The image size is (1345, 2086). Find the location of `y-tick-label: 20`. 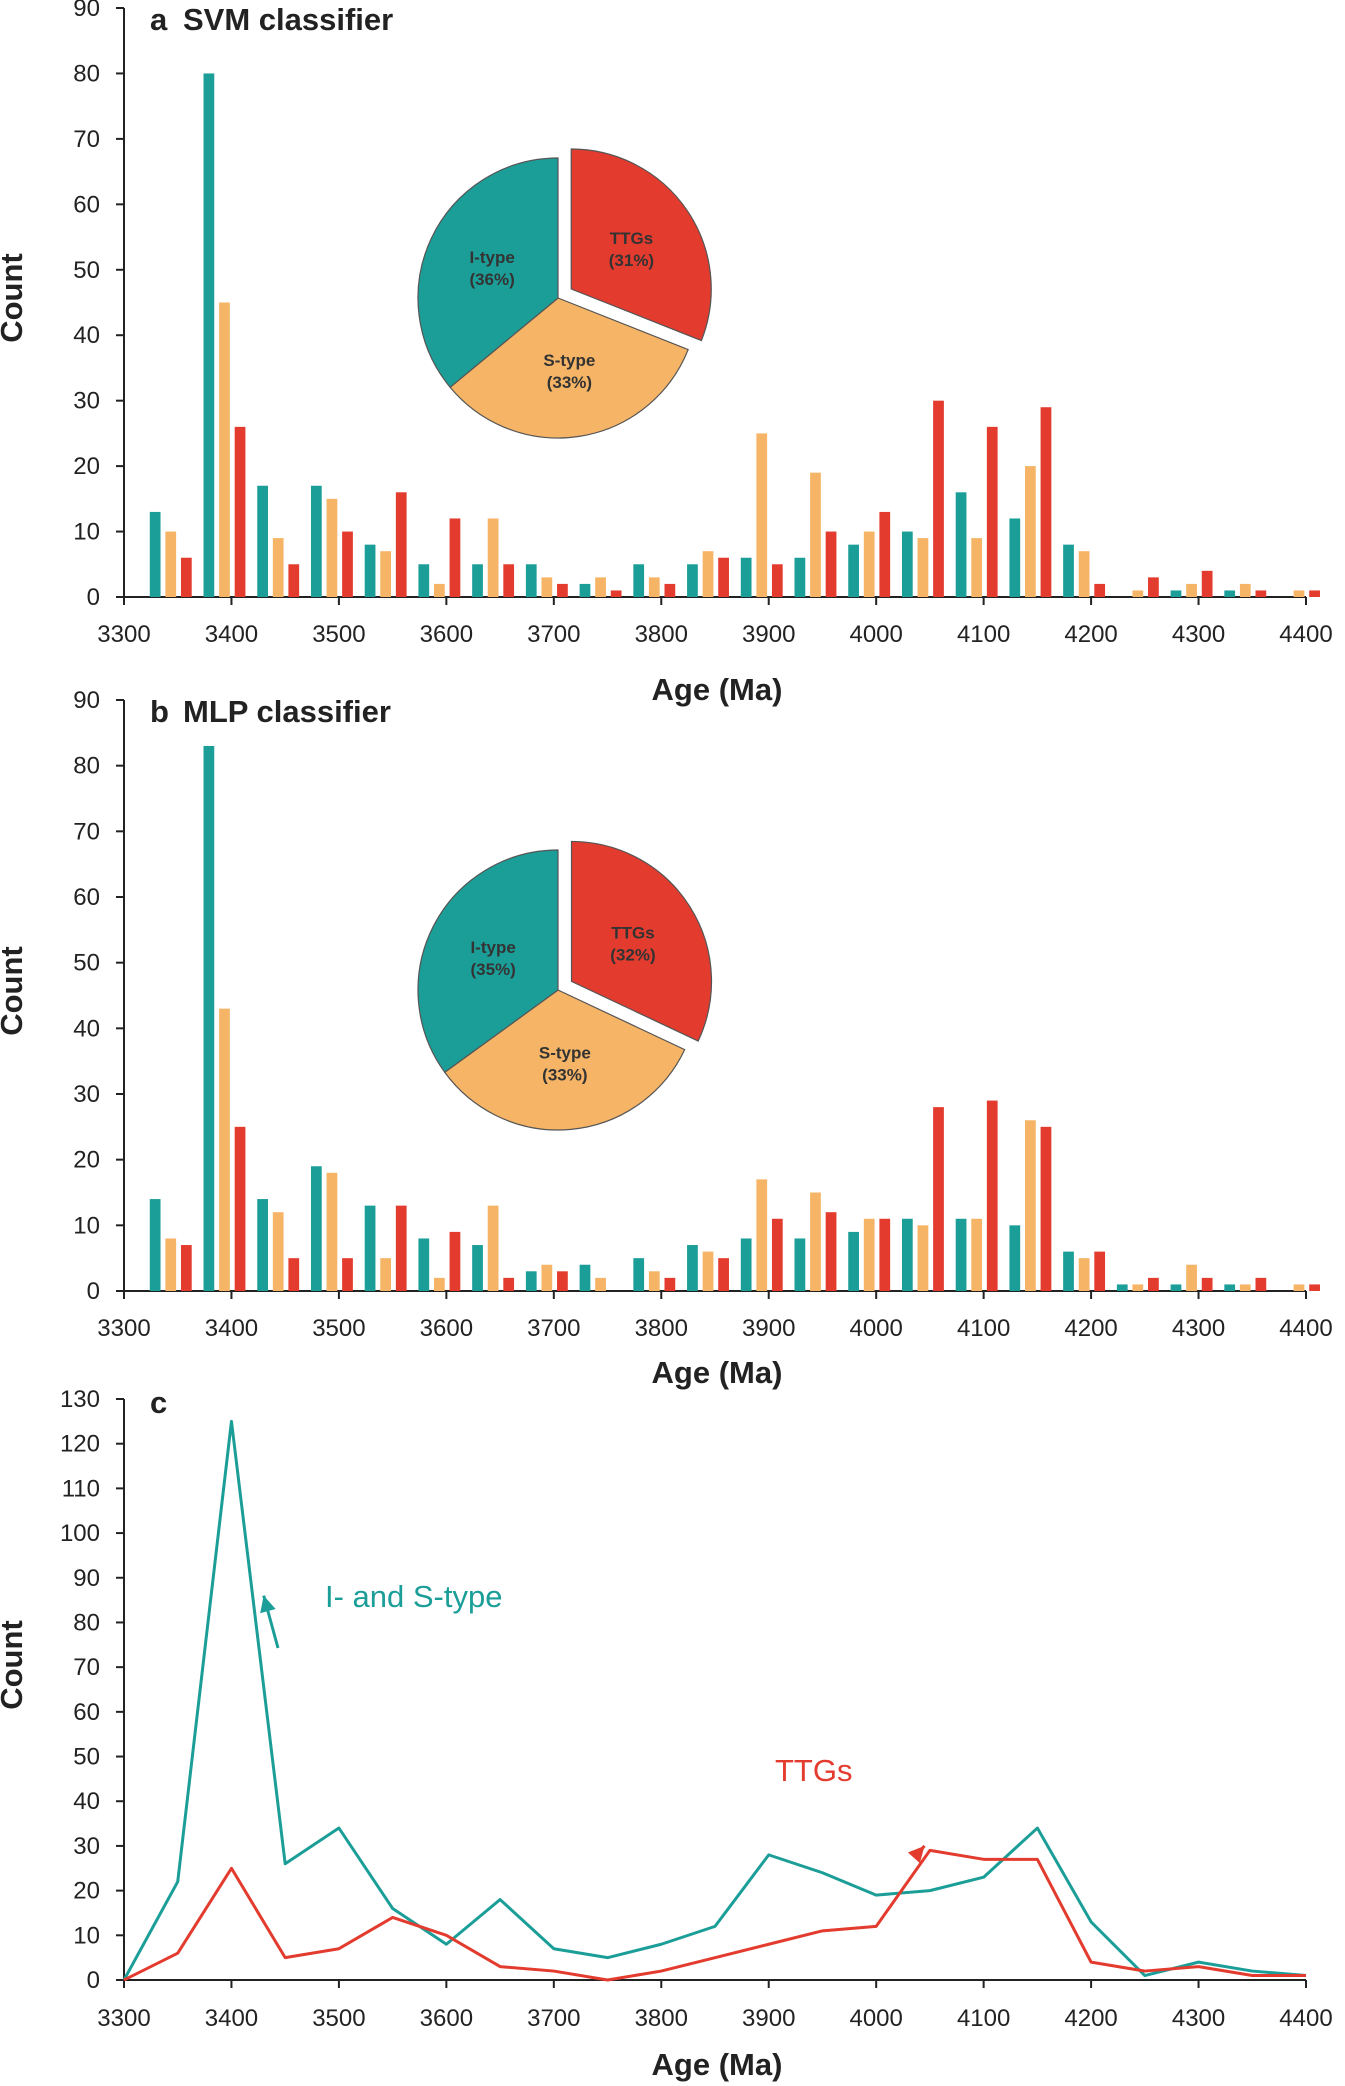

y-tick-label: 20 is located at coordinates (86, 1891).